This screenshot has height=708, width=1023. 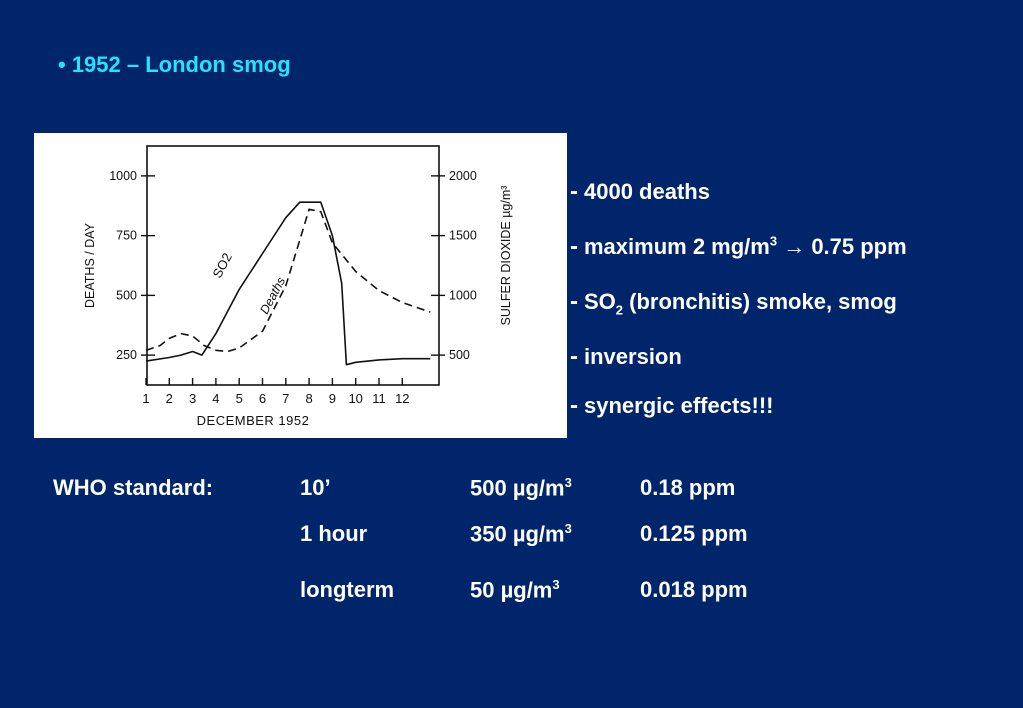 I want to click on who-row-period: 1 hour, so click(x=334, y=533).